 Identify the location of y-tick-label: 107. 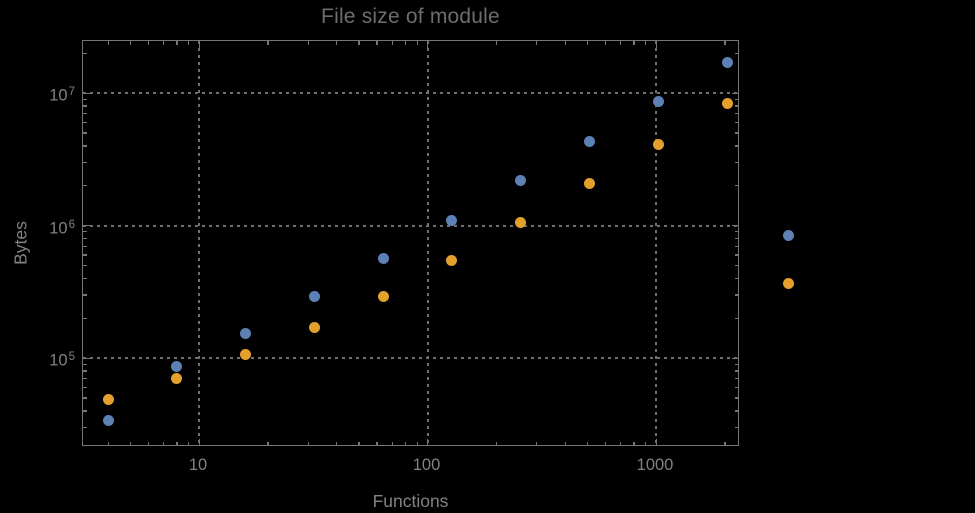
(62, 95).